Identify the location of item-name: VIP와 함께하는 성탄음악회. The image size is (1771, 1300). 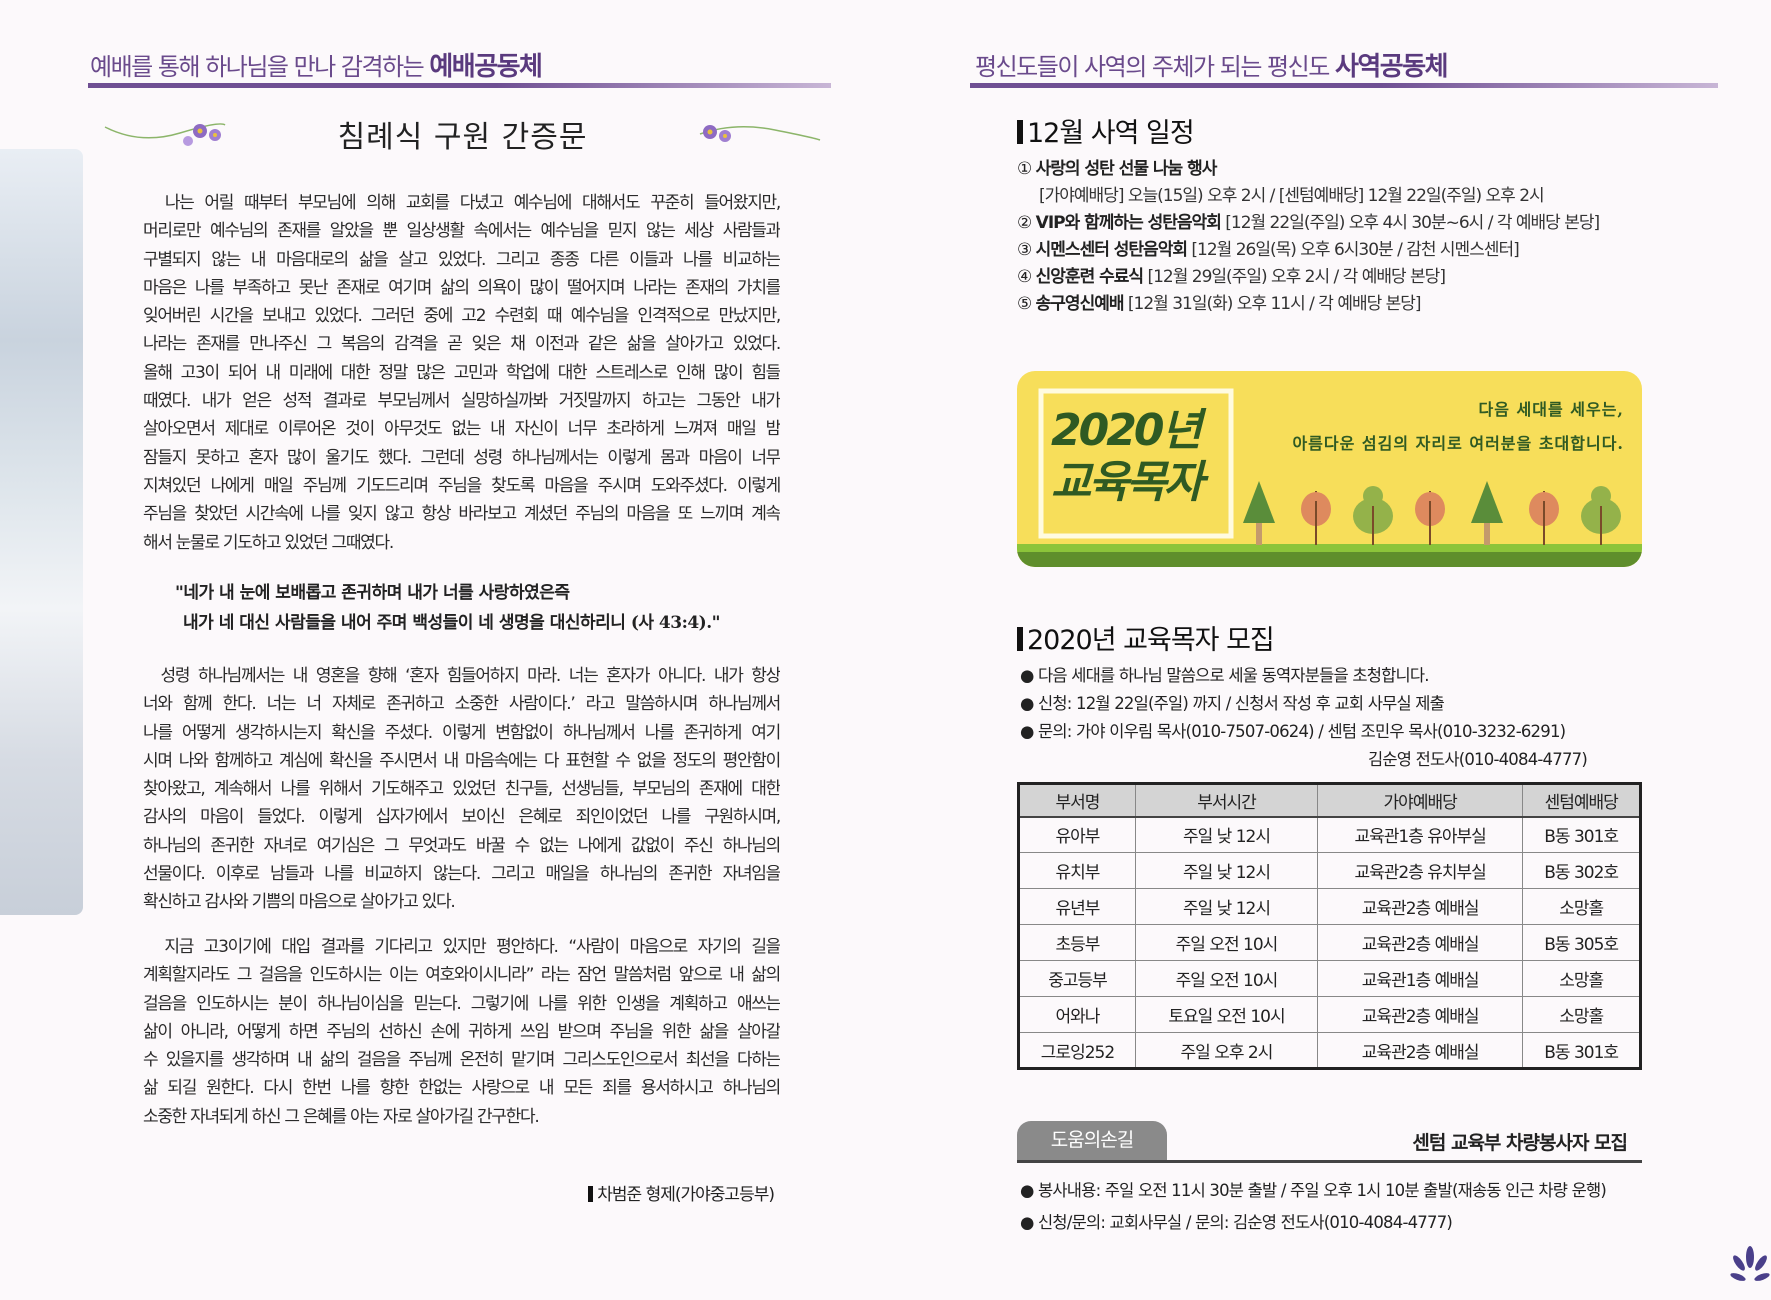
(1128, 223).